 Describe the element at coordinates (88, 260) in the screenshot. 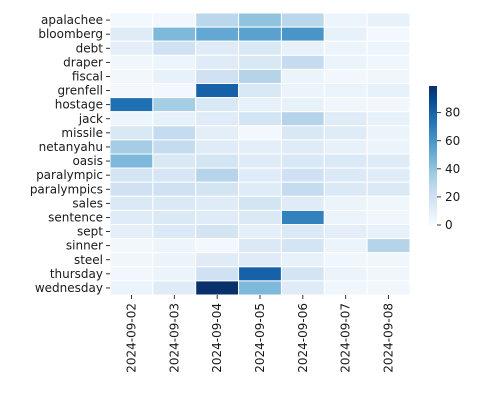

I see `y-tick-label: steel` at that location.